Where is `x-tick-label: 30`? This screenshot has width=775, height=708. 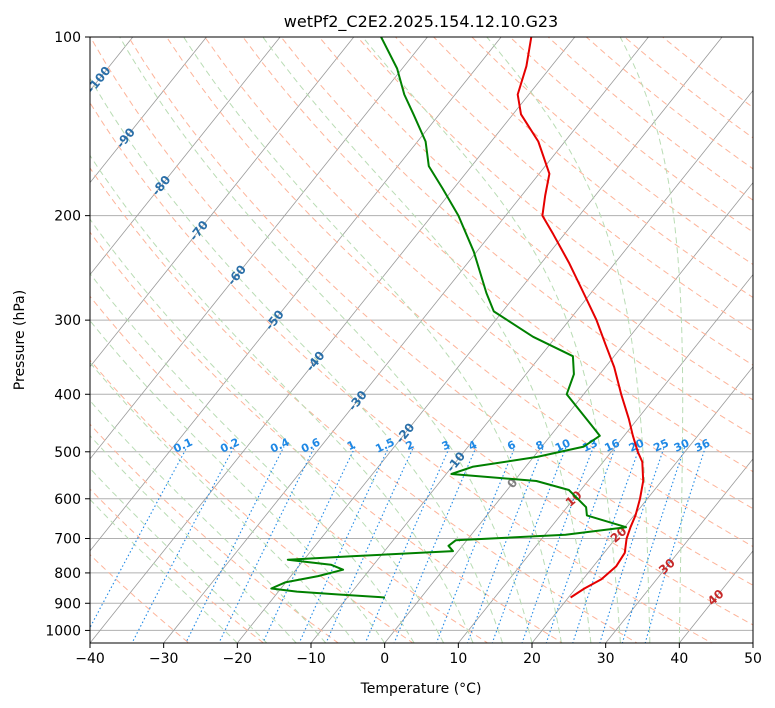
x-tick-label: 30 is located at coordinates (606, 659).